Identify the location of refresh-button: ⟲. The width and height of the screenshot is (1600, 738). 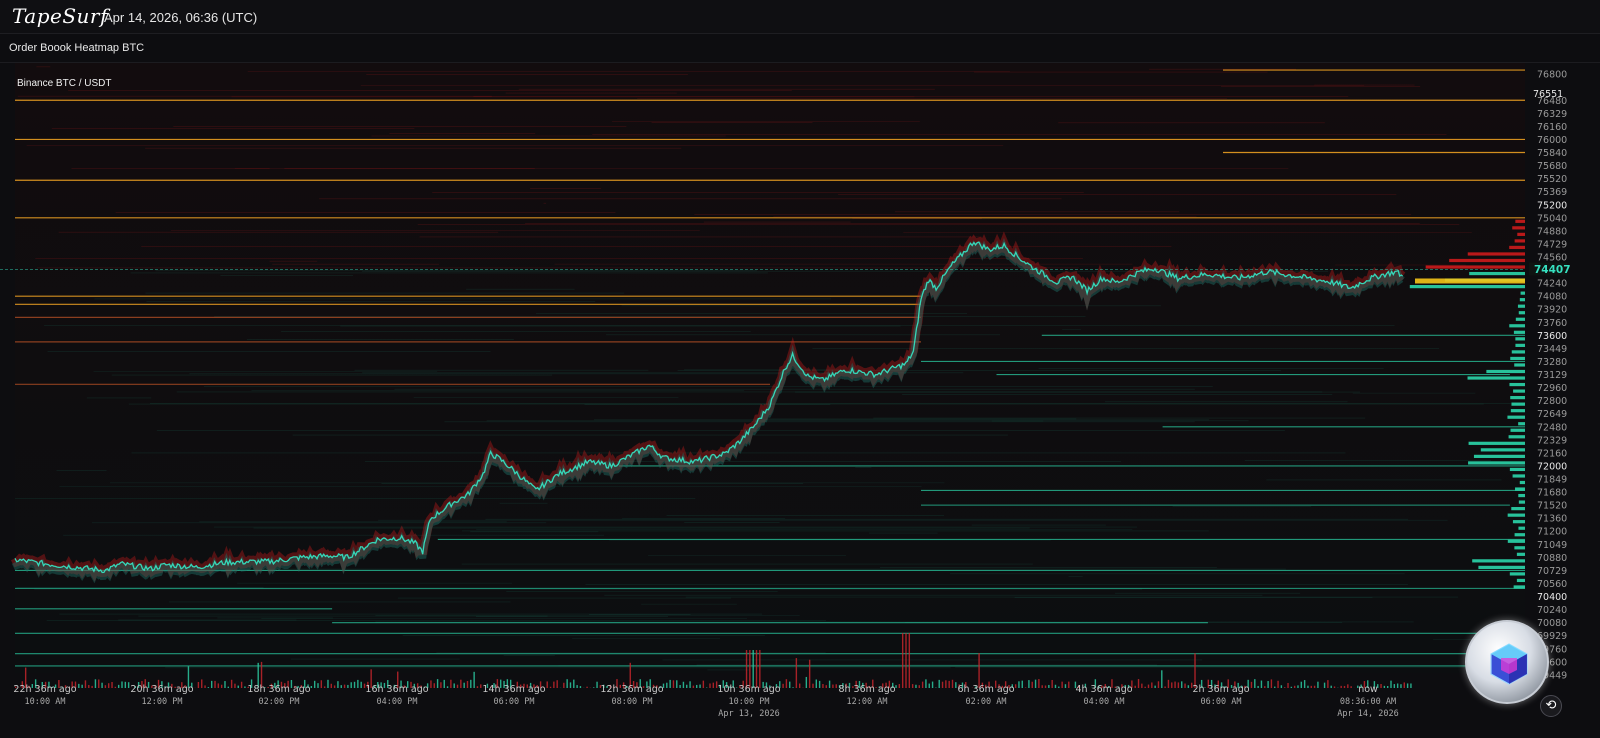
(1551, 706).